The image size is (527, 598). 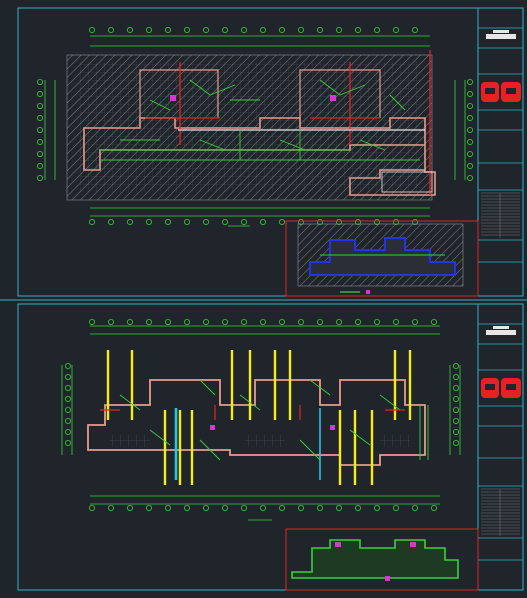 I want to click on lower-key-plan, so click(x=382, y=559).